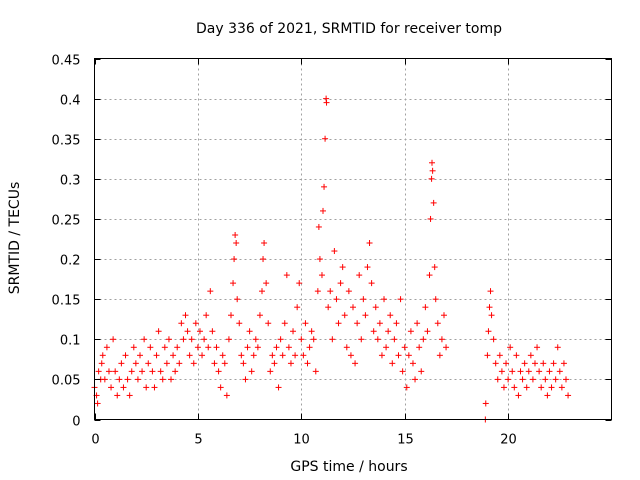 This screenshot has width=640, height=480. Describe the element at coordinates (66, 381) in the screenshot. I see `y-tick-label: 0.05` at that location.